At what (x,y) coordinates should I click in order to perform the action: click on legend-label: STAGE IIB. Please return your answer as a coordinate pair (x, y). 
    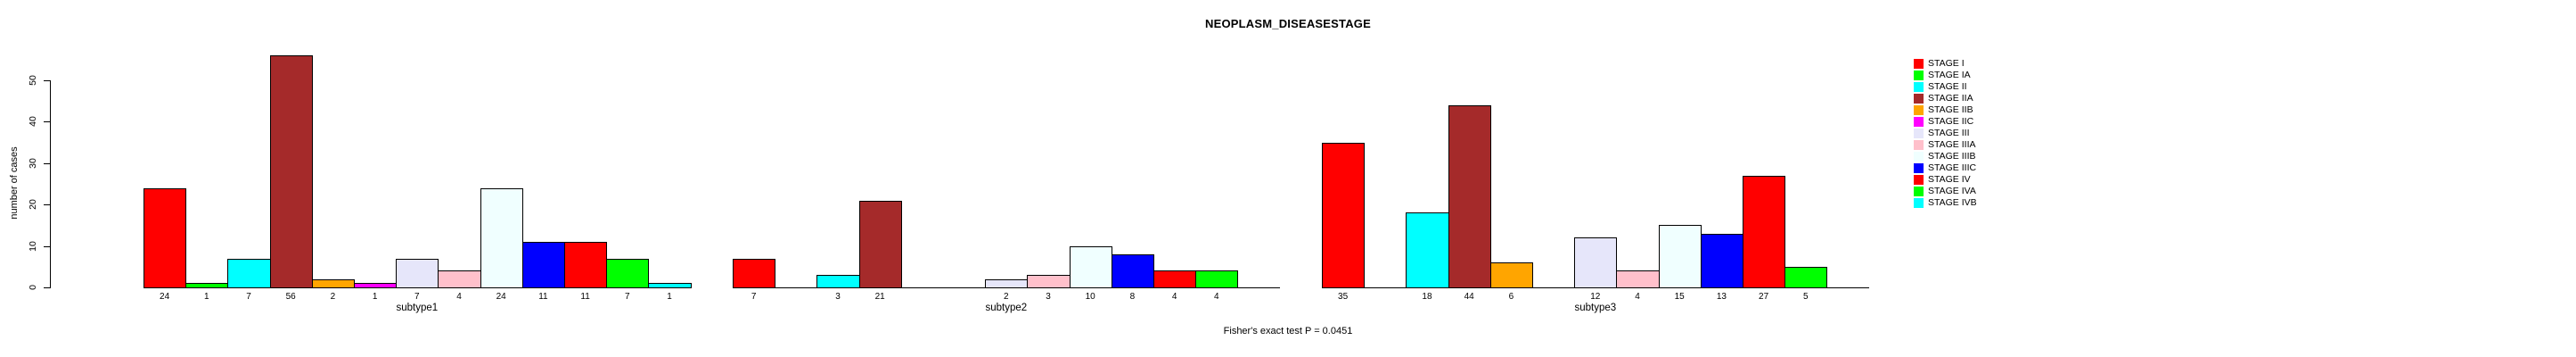
    Looking at the image, I should click on (1951, 109).